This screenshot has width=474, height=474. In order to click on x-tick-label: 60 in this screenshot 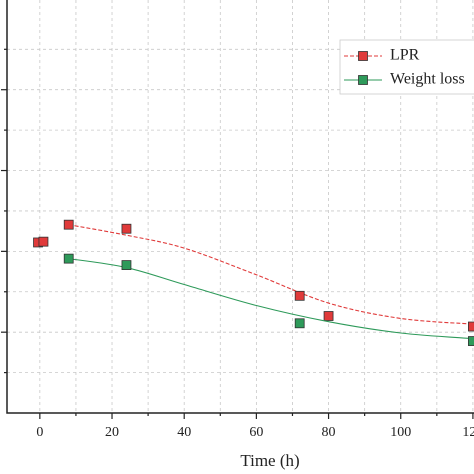, I will do `click(256, 432)`.